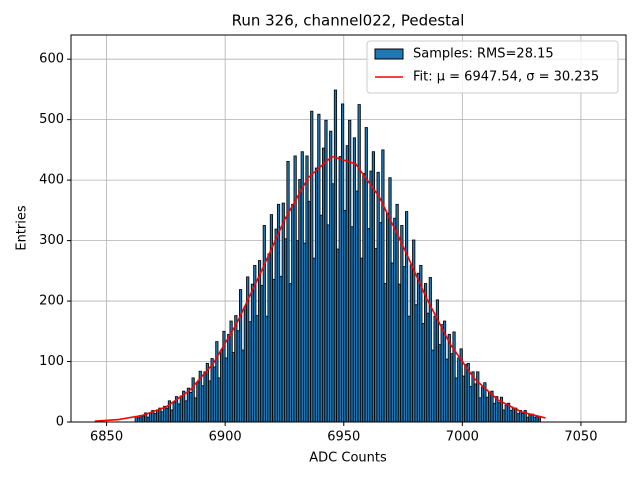 This screenshot has width=640, height=480. Describe the element at coordinates (51, 119) in the screenshot. I see `y-tick-label: 500` at that location.